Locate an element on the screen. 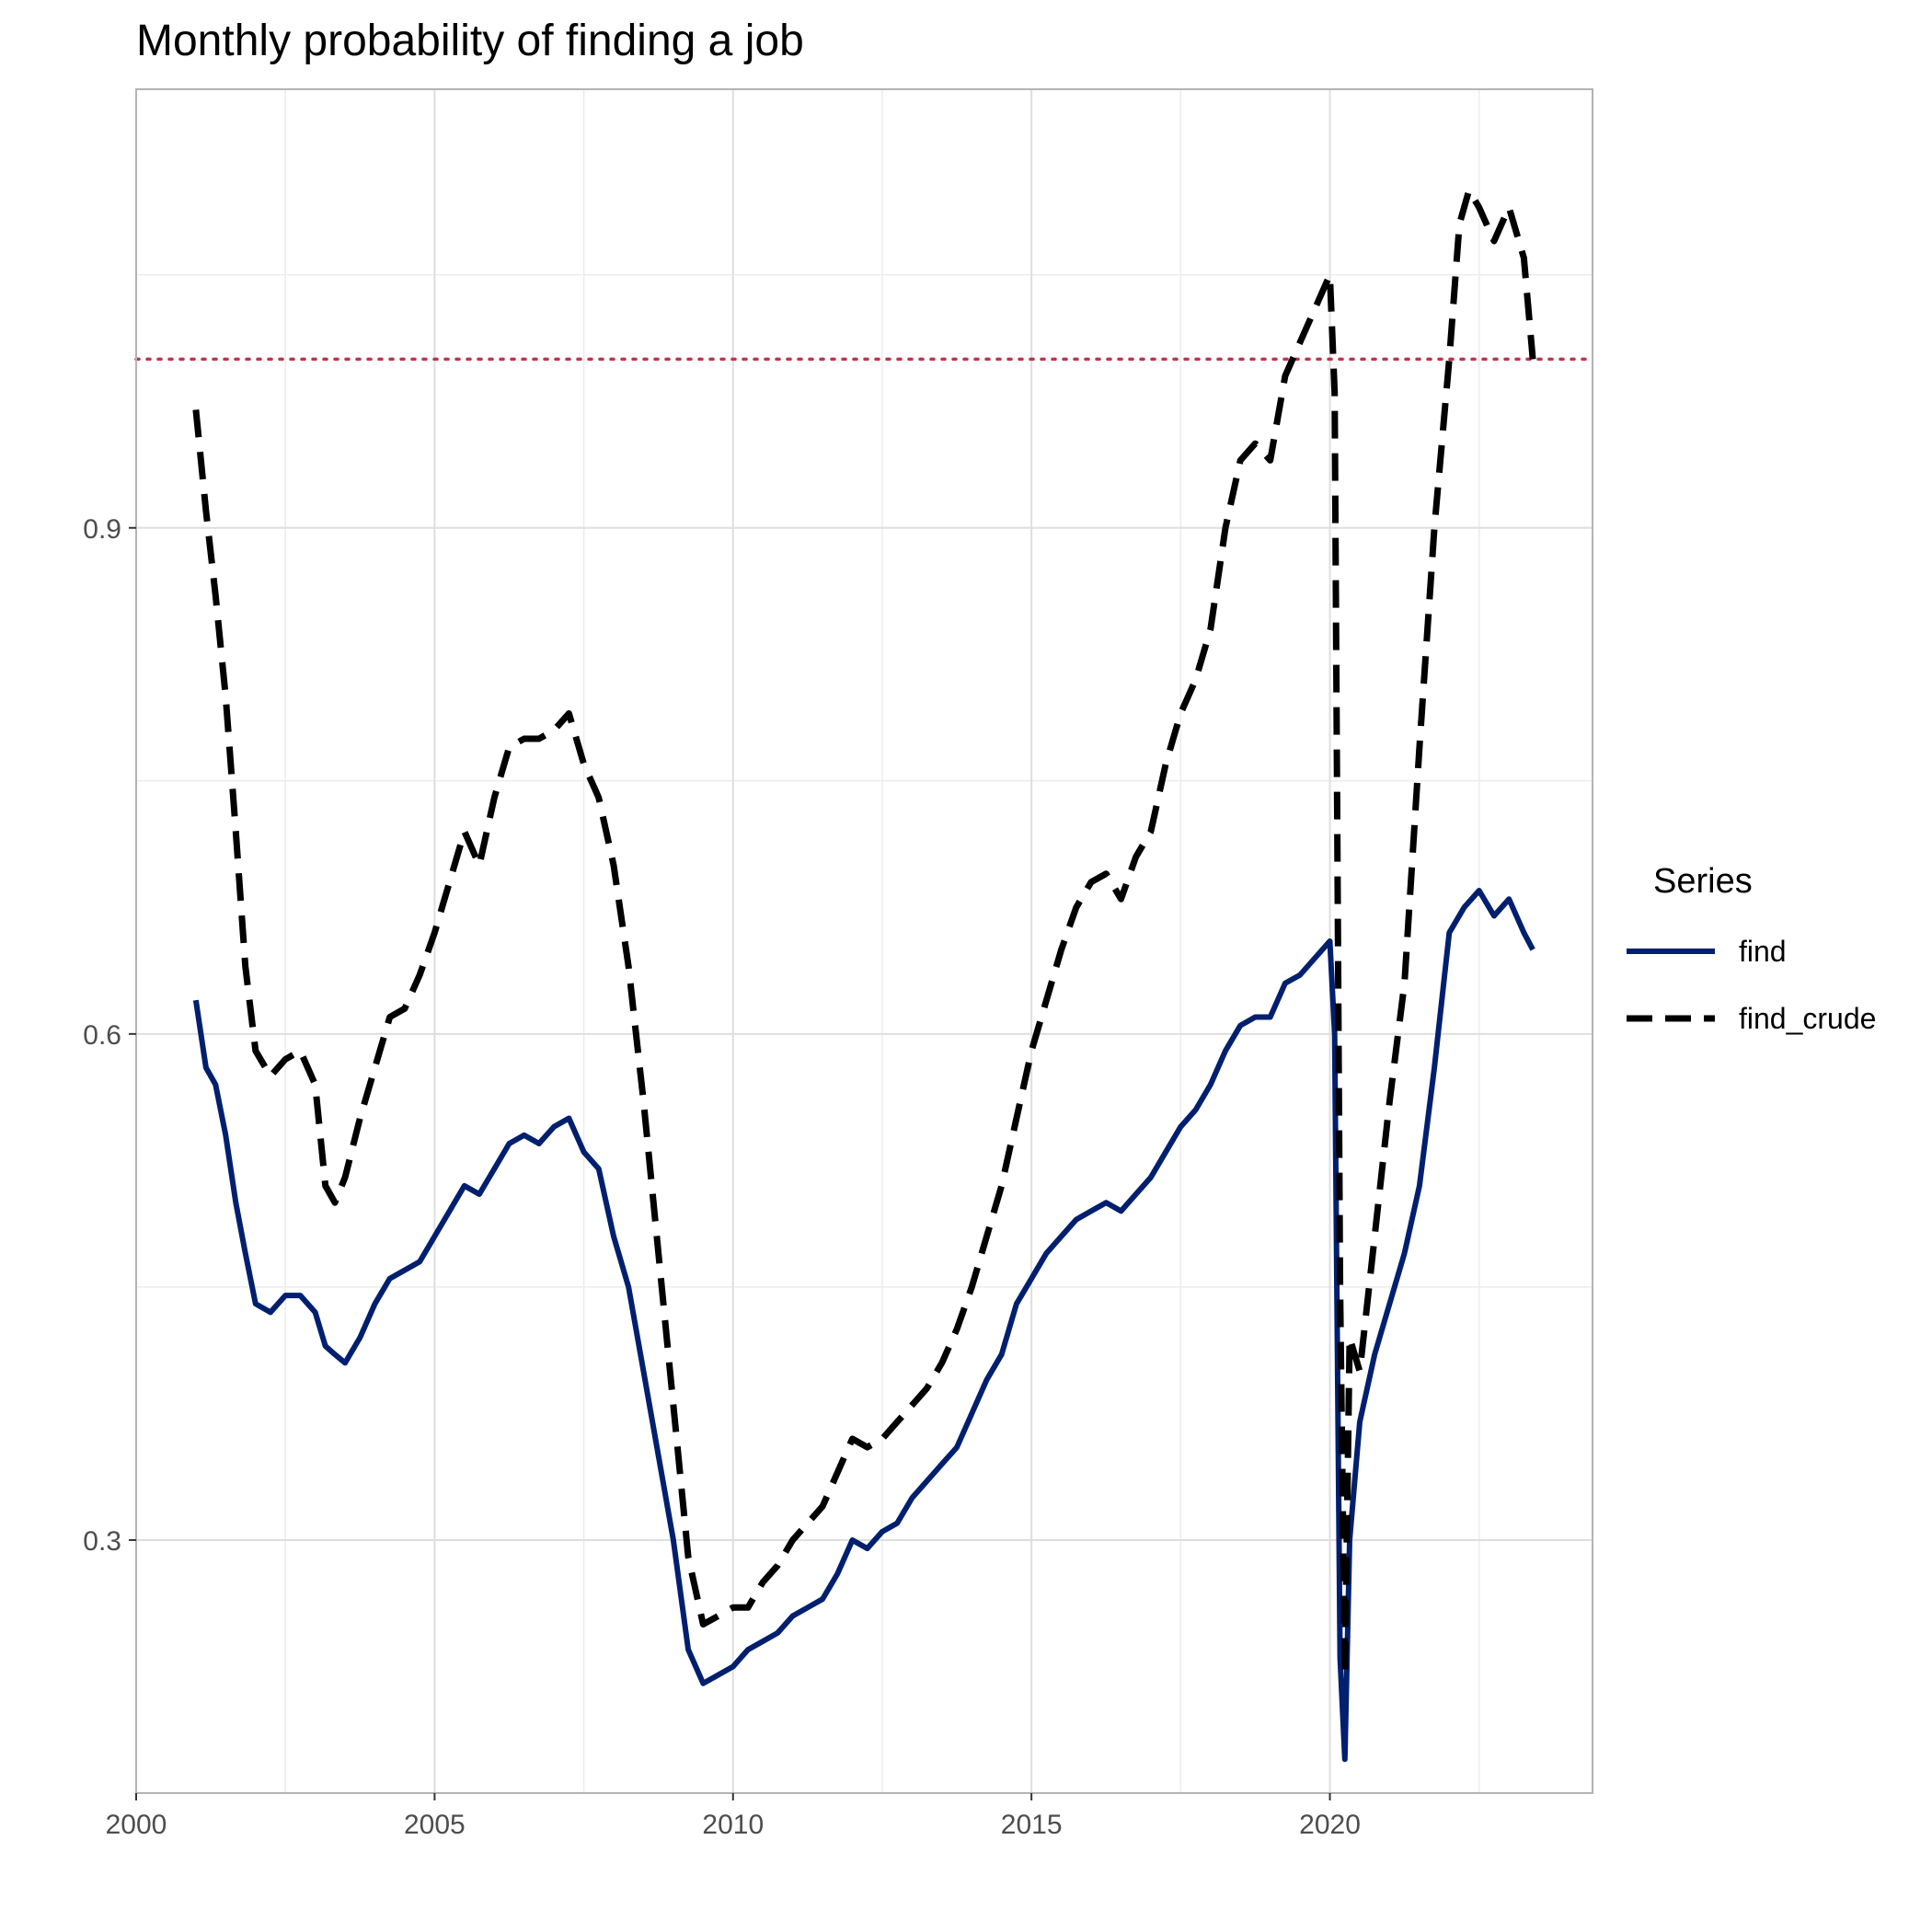 This screenshot has height=1932, width=1932. y-axis: 0.3 0.6 0.9 is located at coordinates (109, 1035).